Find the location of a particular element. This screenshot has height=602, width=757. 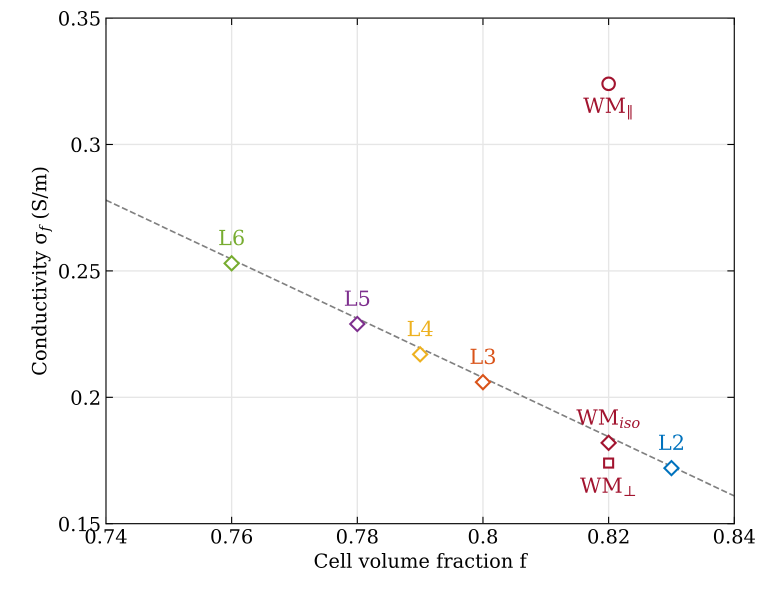

series-label: L4 is located at coordinates (420, 328).